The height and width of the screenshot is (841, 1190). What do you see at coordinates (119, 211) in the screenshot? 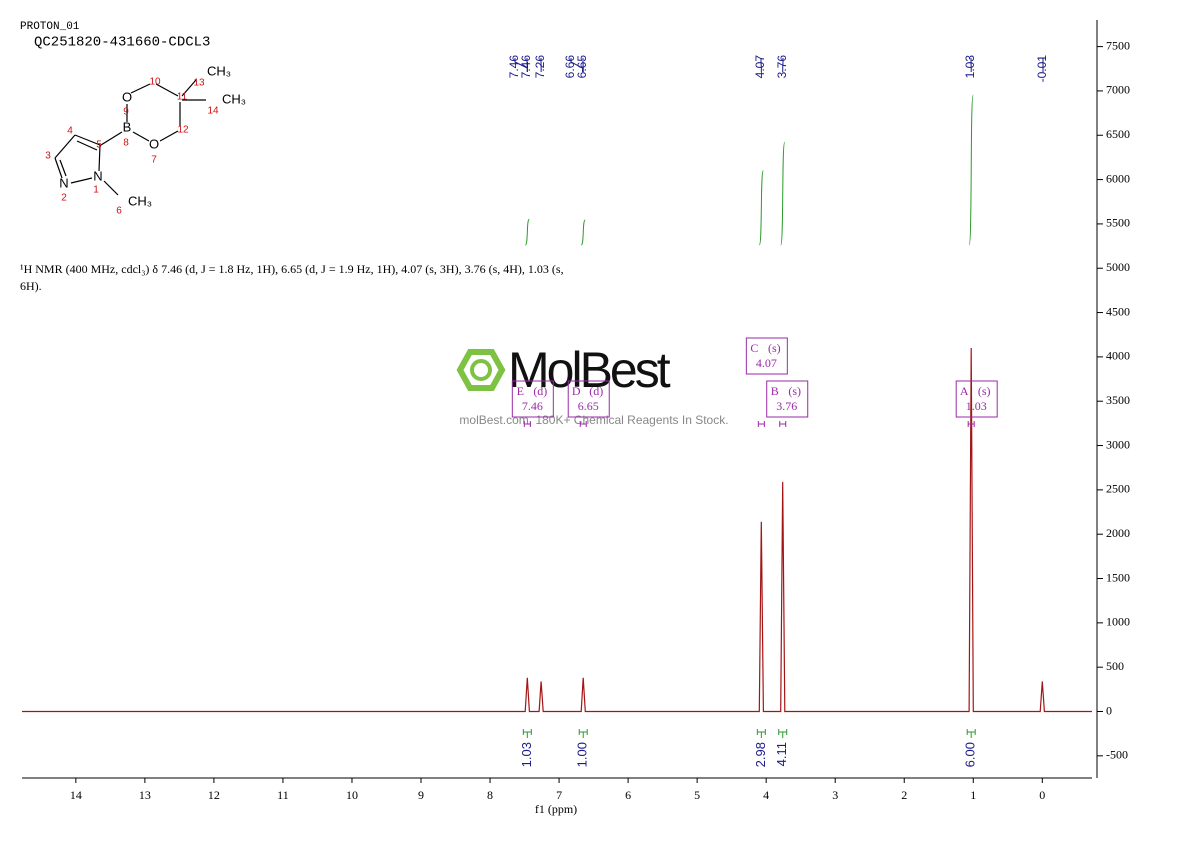
I see `atom-number: 6` at bounding box center [119, 211].